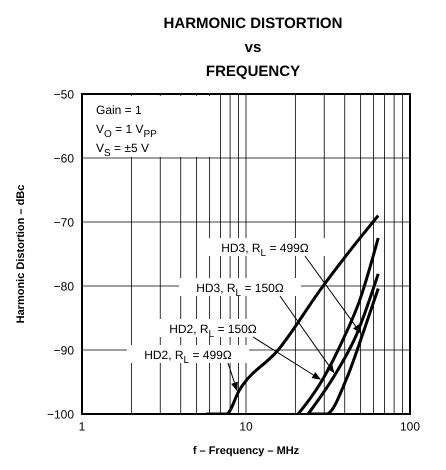 This screenshot has width=446, height=470. What do you see at coordinates (119, 110) in the screenshot?
I see `annotation: Gain = 1` at bounding box center [119, 110].